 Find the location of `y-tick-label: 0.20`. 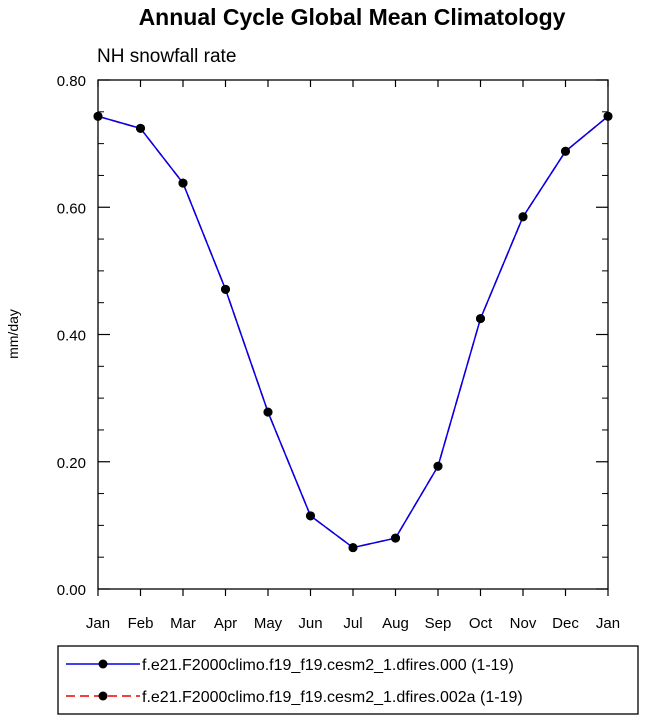

y-tick-label: 0.20 is located at coordinates (71, 463).